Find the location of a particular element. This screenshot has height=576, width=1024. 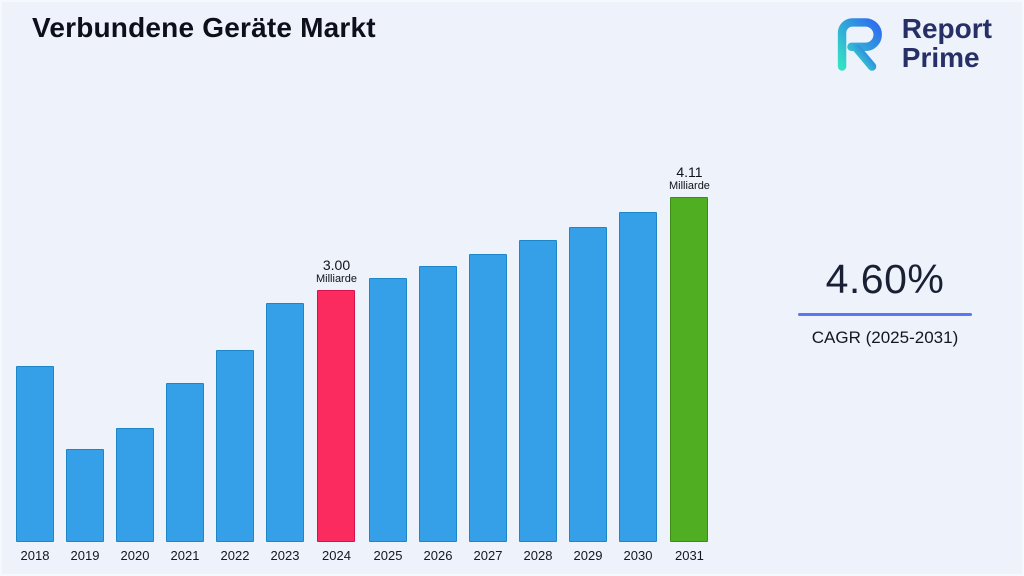

x-axis-label-2019: 2019 is located at coordinates (85, 555).